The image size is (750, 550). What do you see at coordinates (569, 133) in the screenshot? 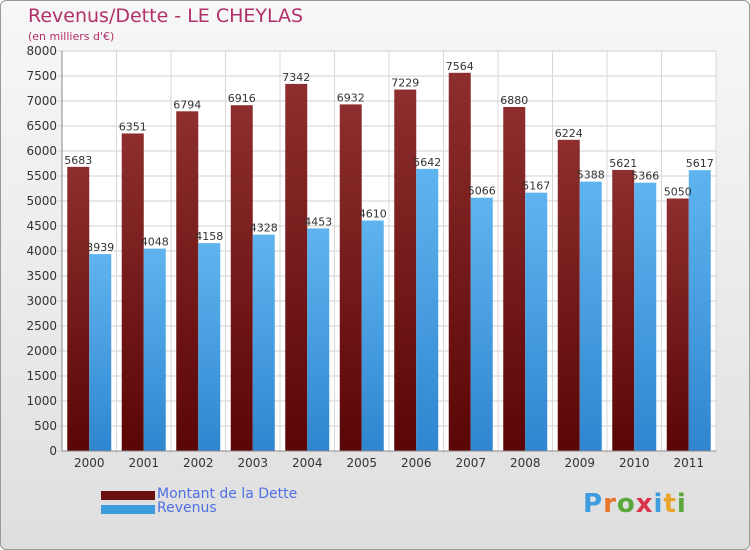
I see `data-label-dette: 6224` at bounding box center [569, 133].